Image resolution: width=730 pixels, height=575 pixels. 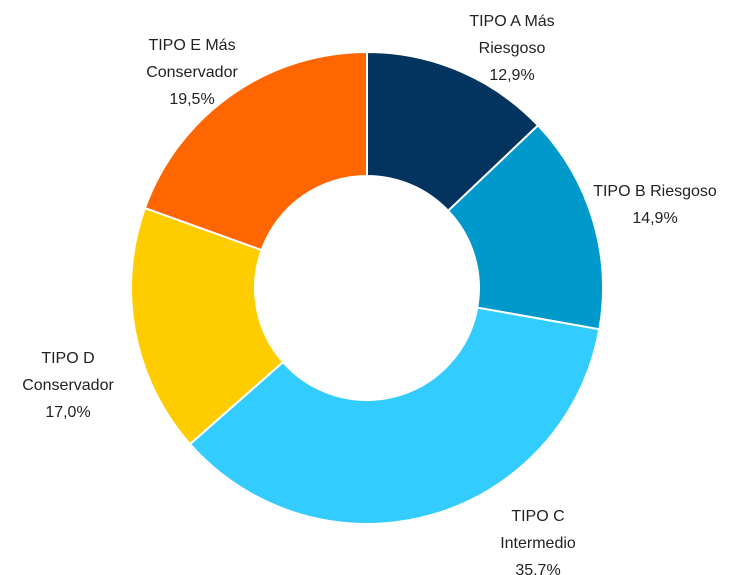 I want to click on category-name: TIPO B Riesgoso, so click(x=655, y=191).